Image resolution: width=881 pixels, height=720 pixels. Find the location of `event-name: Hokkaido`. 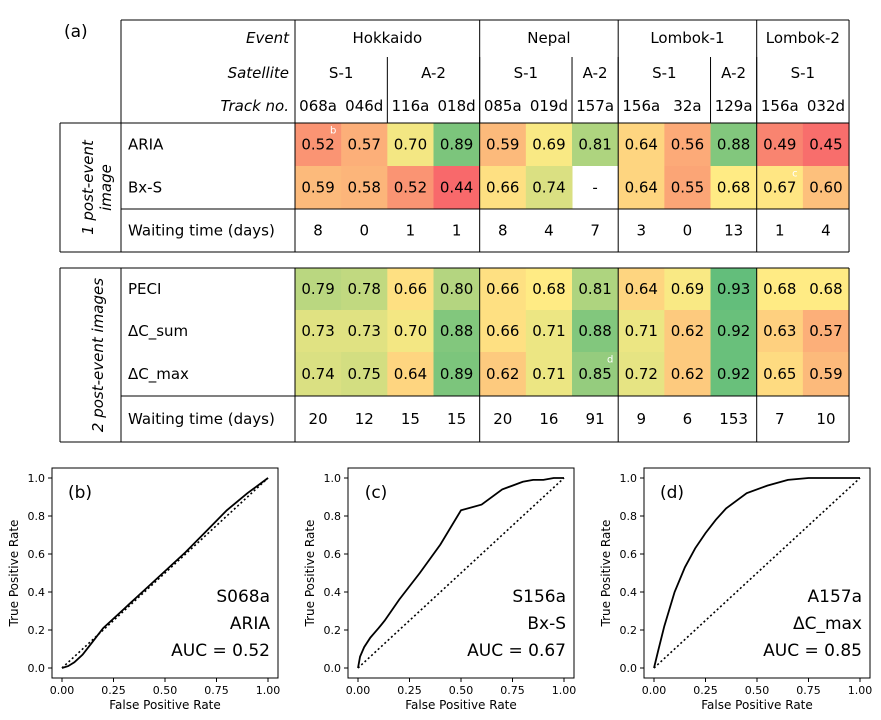

event-name: Hokkaido is located at coordinates (388, 38).